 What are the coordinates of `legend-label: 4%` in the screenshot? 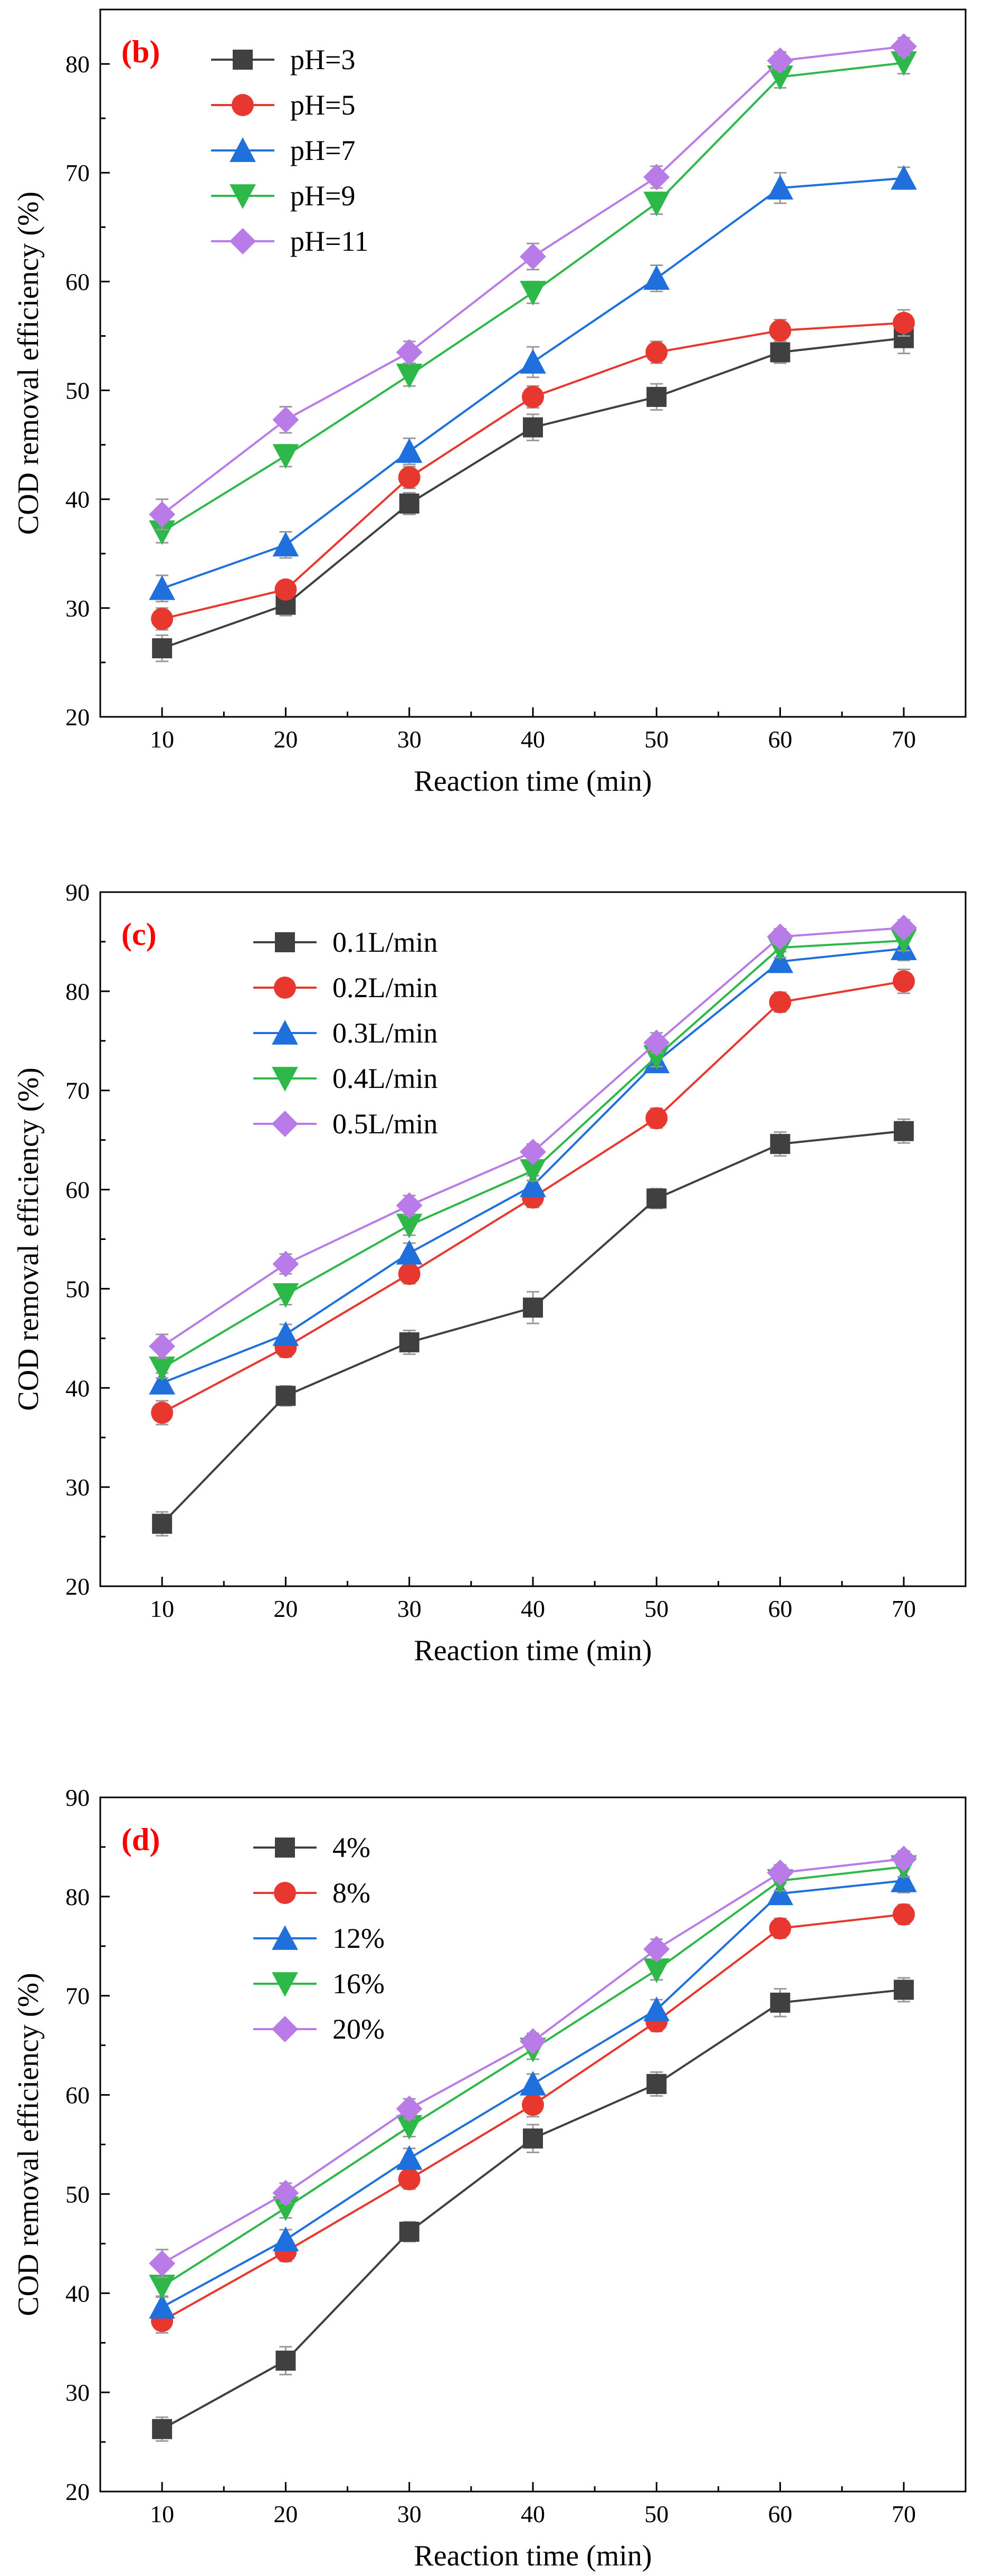 It's located at (351, 1847).